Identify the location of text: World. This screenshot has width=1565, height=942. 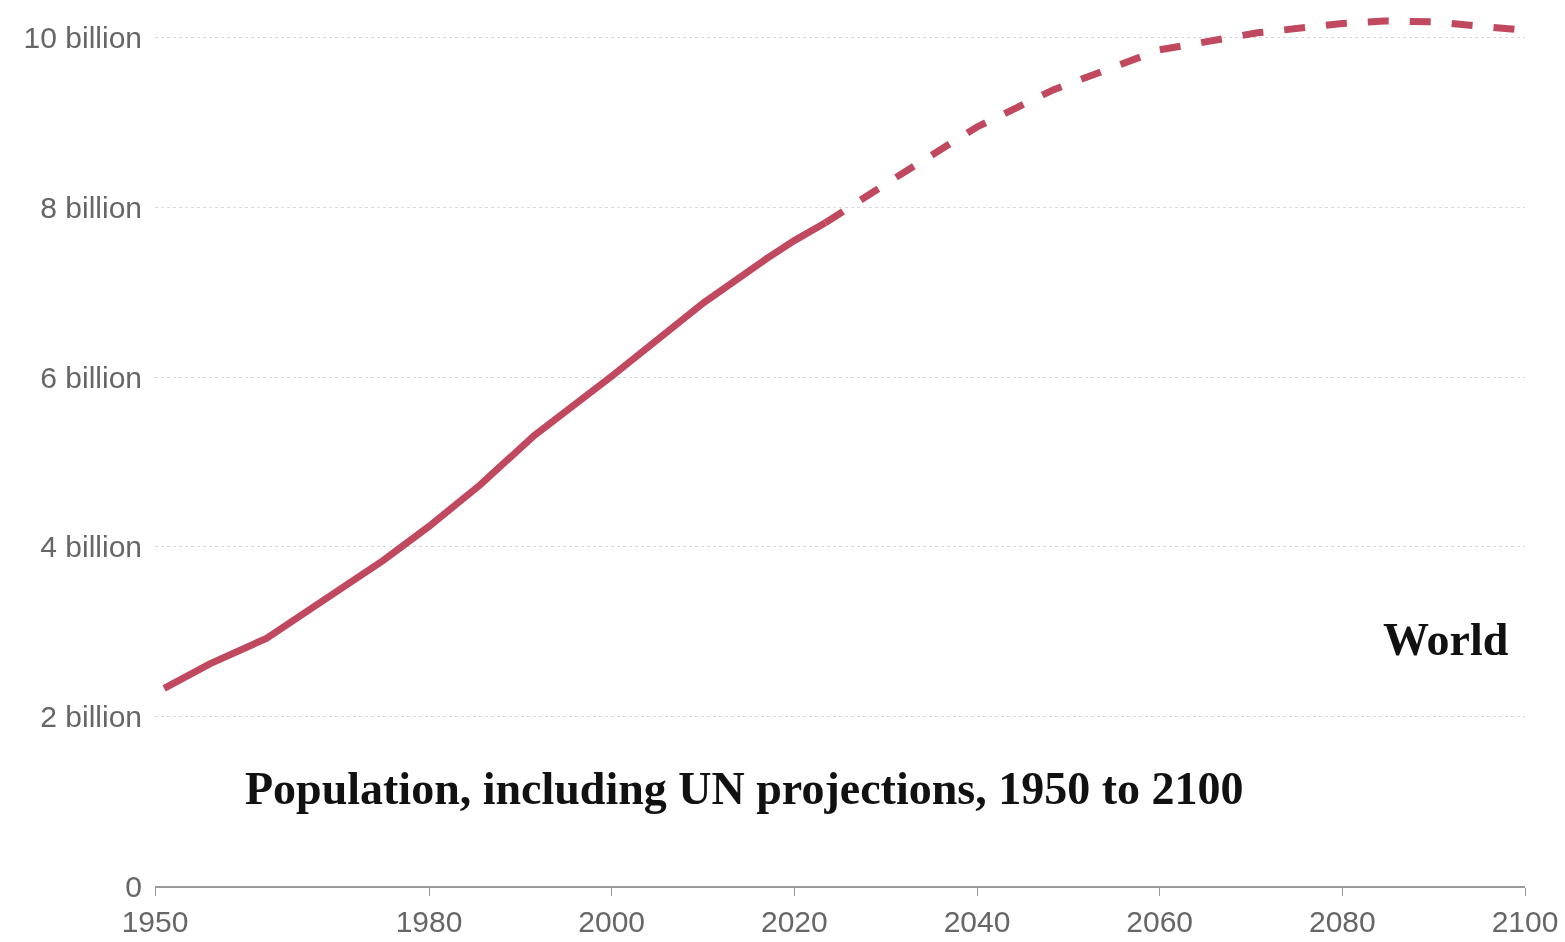
(1446, 639).